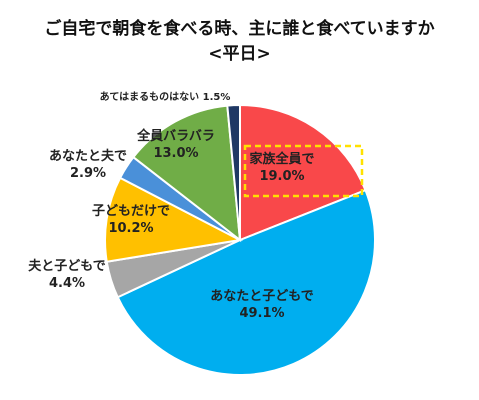 Image resolution: width=479 pixels, height=400 pixels. I want to click on slice-value: 4.4%, so click(67, 283).